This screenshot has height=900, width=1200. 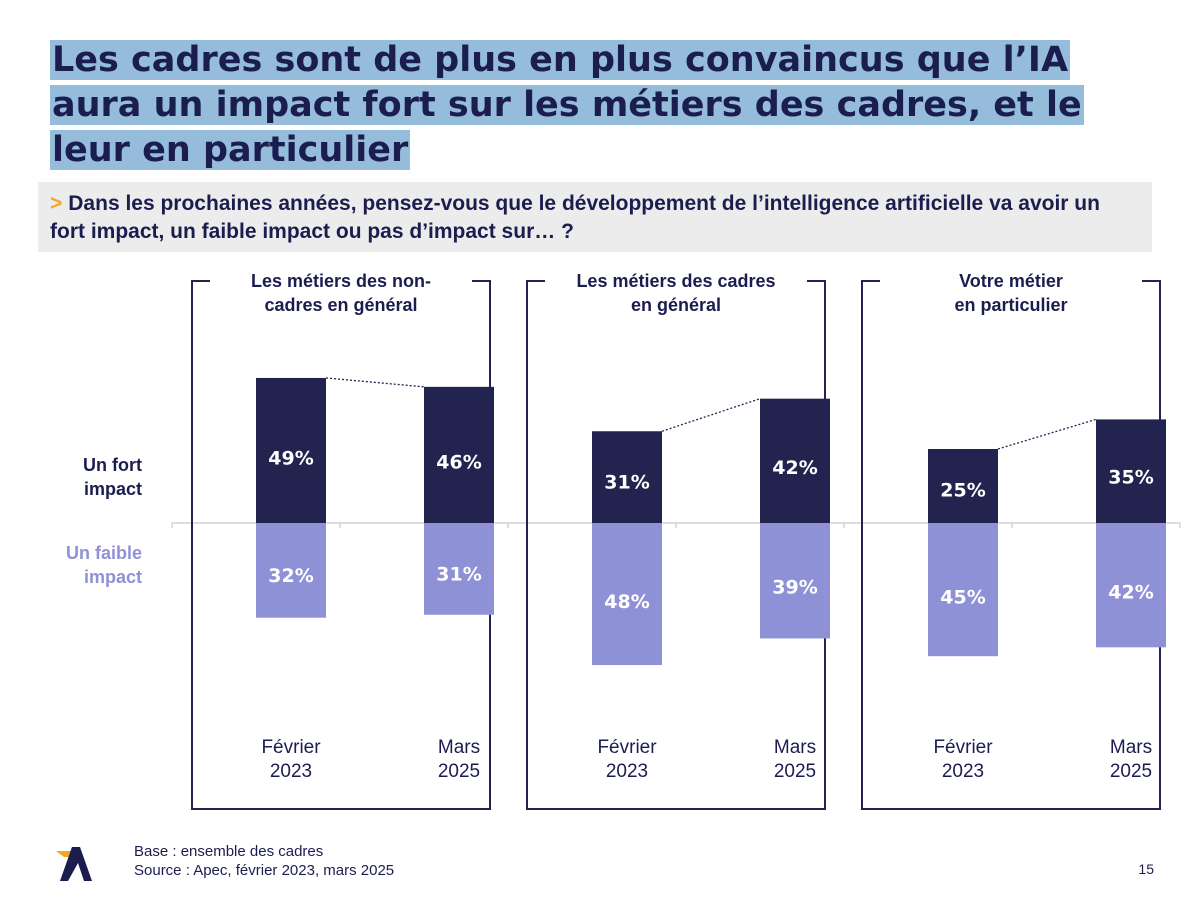 I want to click on bar-weak-label: 42%, so click(x=1130, y=592).